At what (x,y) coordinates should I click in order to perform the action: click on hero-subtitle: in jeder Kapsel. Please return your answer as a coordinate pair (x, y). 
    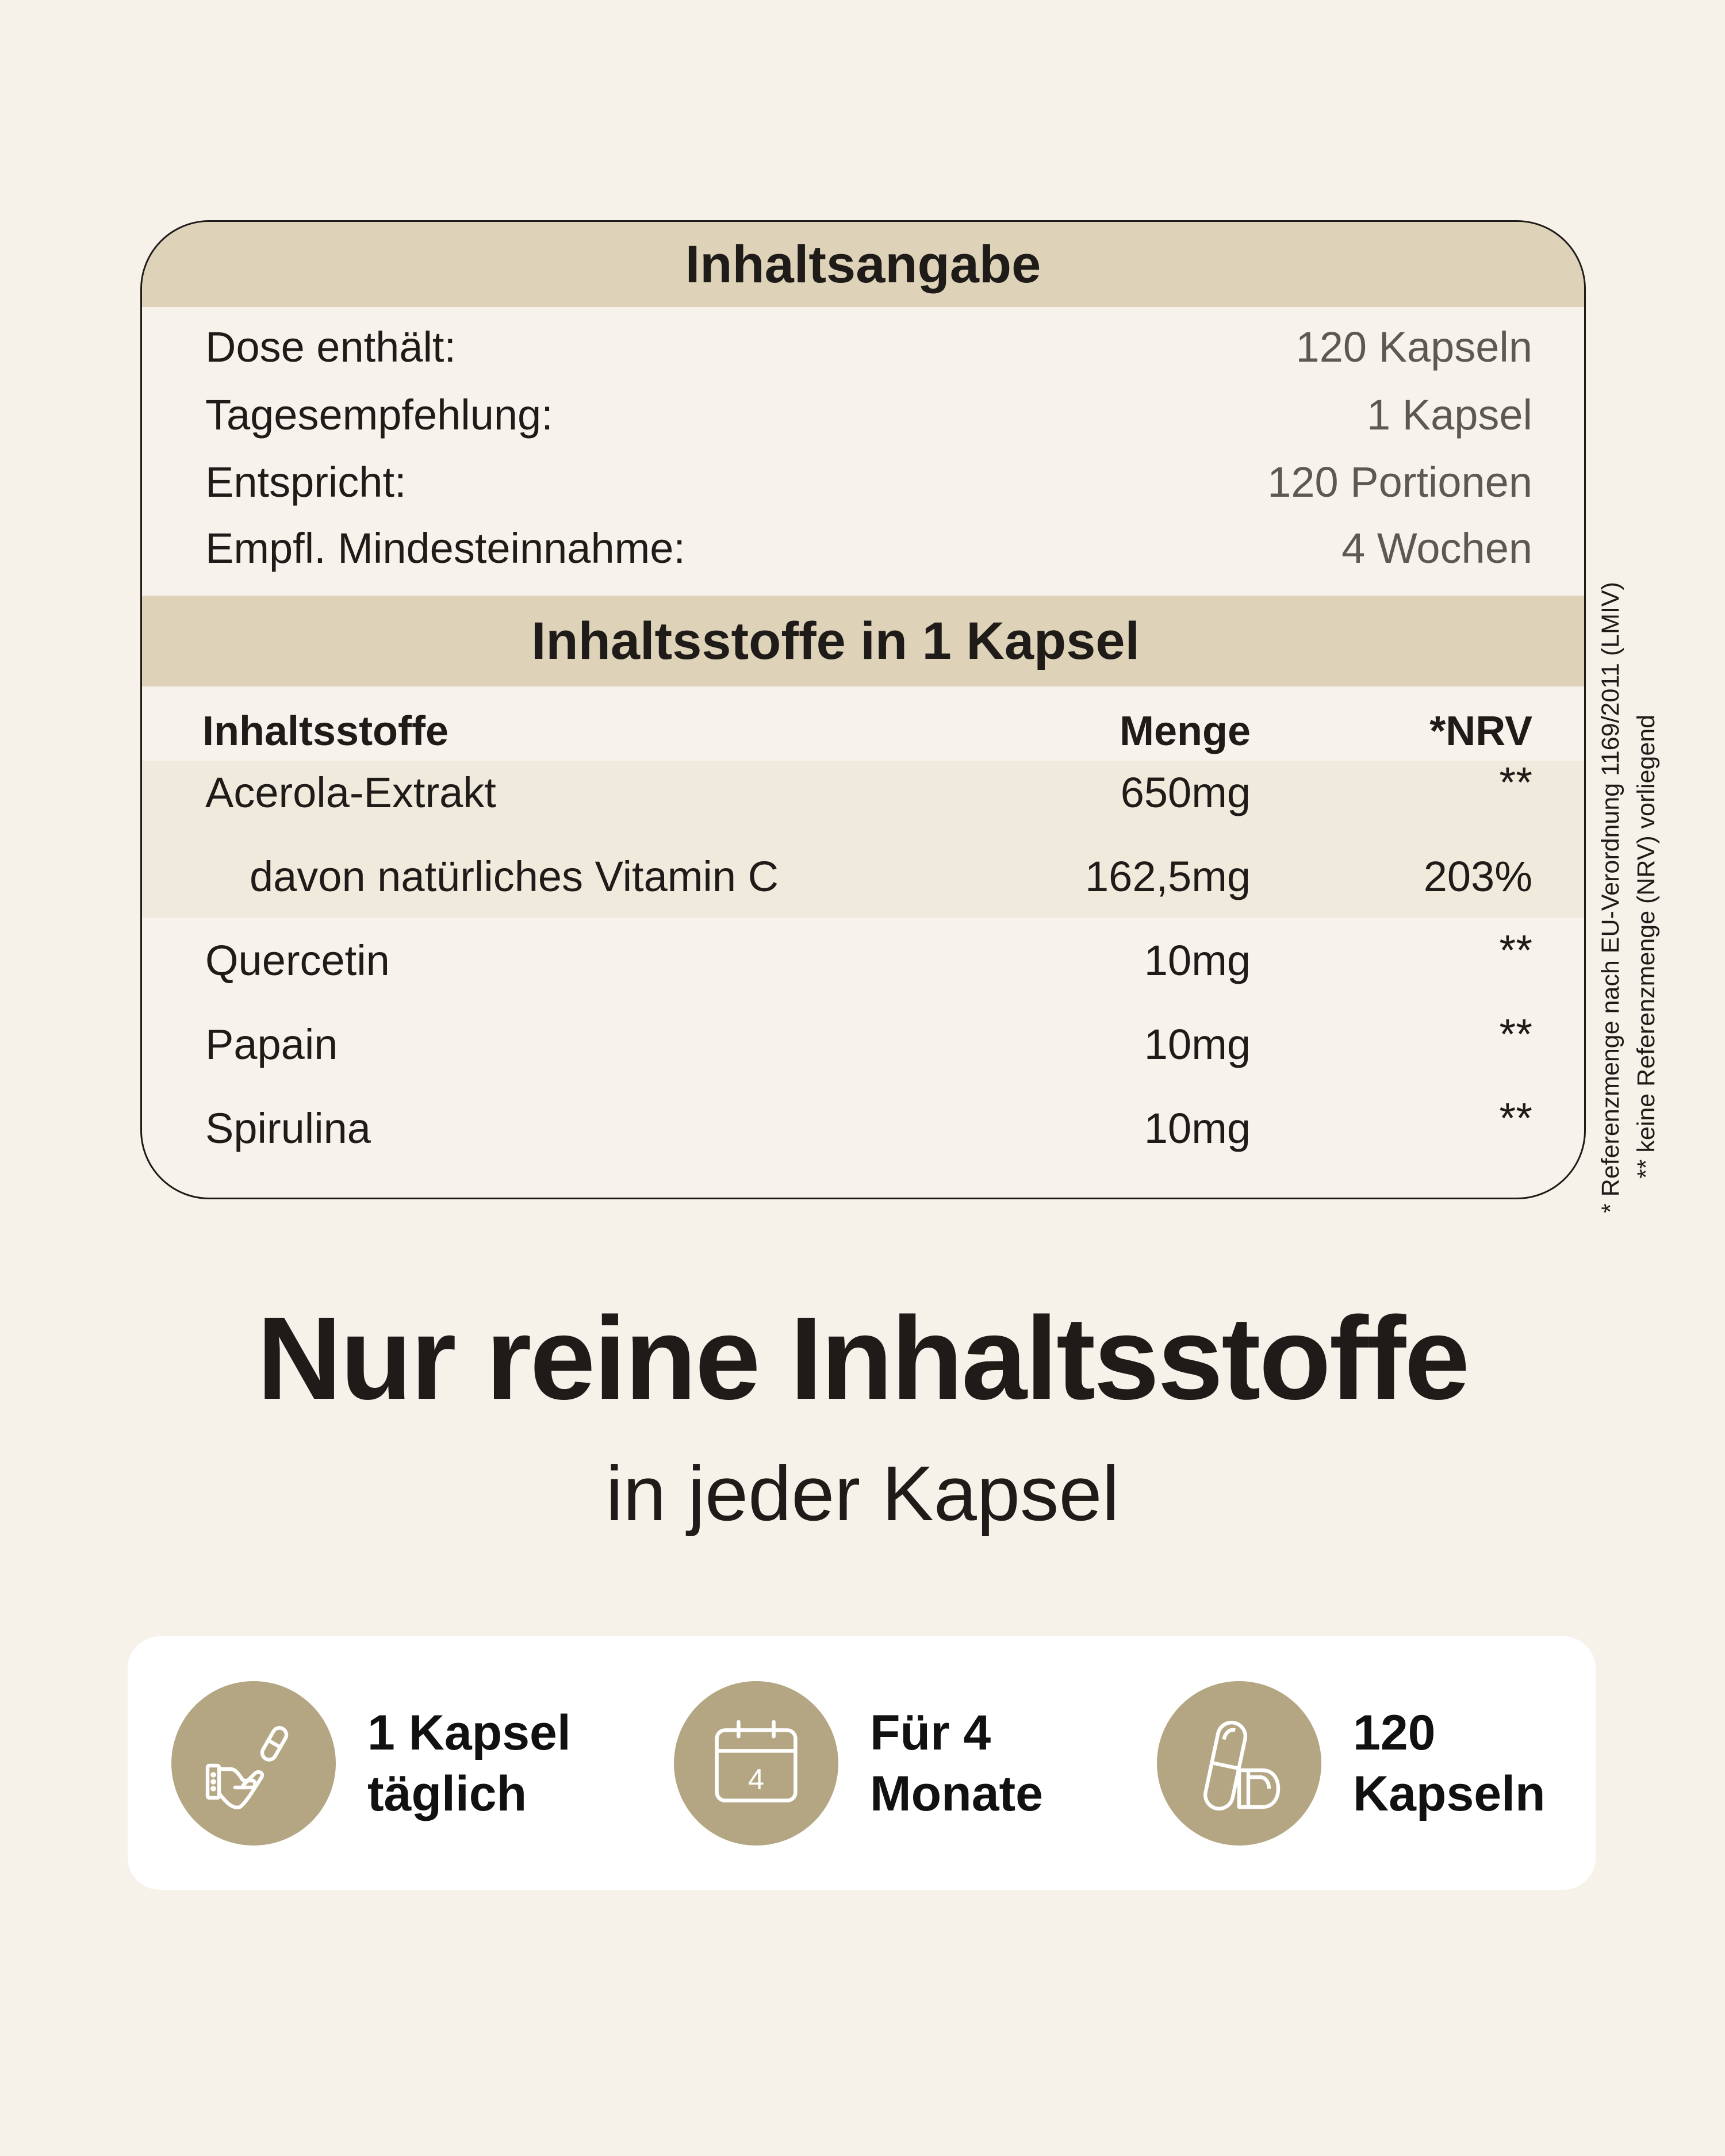
    Looking at the image, I should click on (862, 1493).